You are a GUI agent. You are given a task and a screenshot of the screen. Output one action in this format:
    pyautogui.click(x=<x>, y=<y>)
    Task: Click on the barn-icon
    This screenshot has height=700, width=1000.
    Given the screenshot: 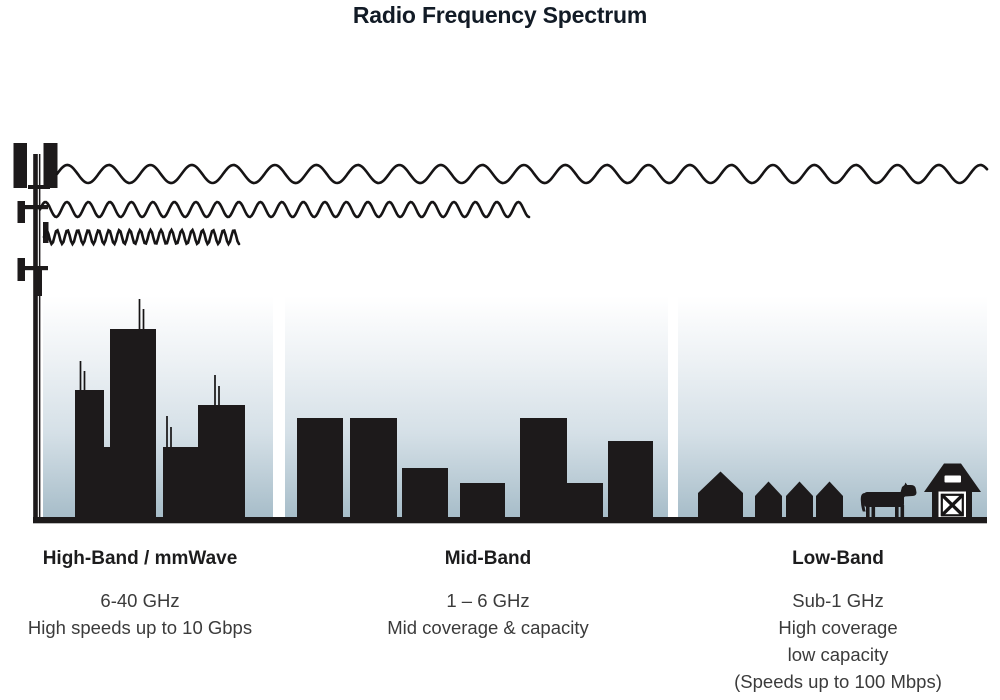 What is the action you would take?
    pyautogui.click(x=952, y=490)
    